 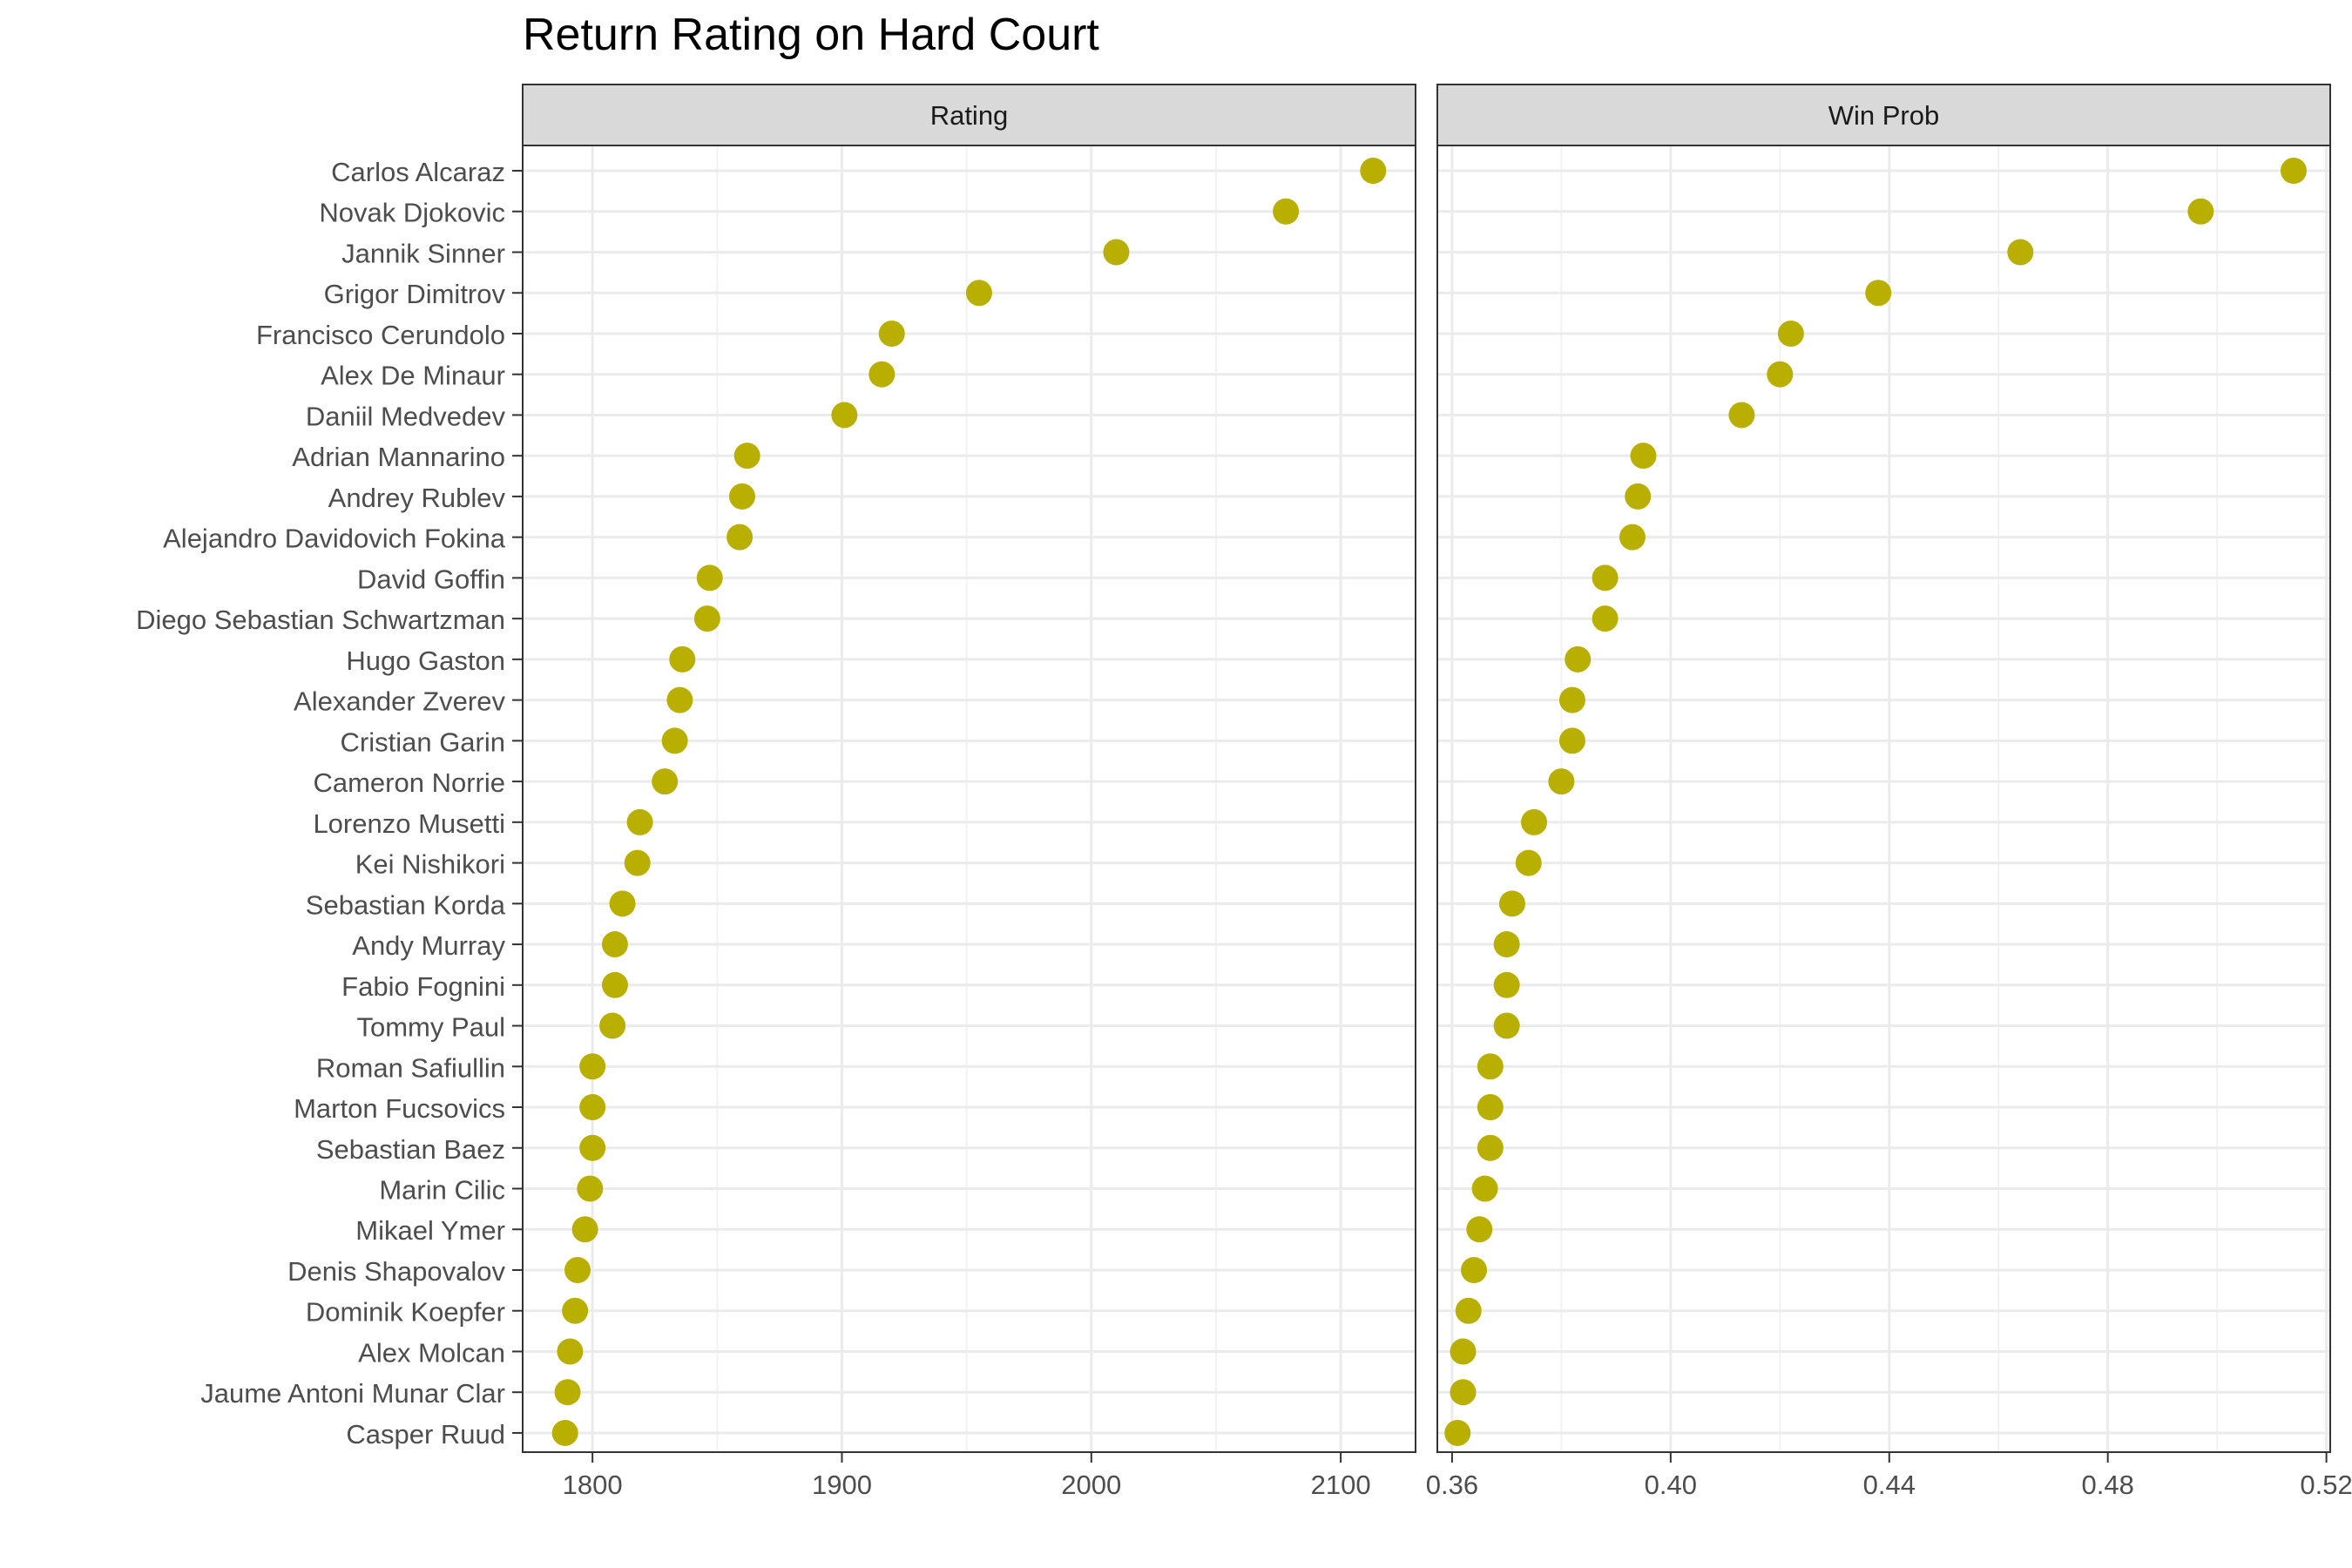 What do you see at coordinates (406, 905) in the screenshot?
I see `y-tick-label: Sebastian Korda` at bounding box center [406, 905].